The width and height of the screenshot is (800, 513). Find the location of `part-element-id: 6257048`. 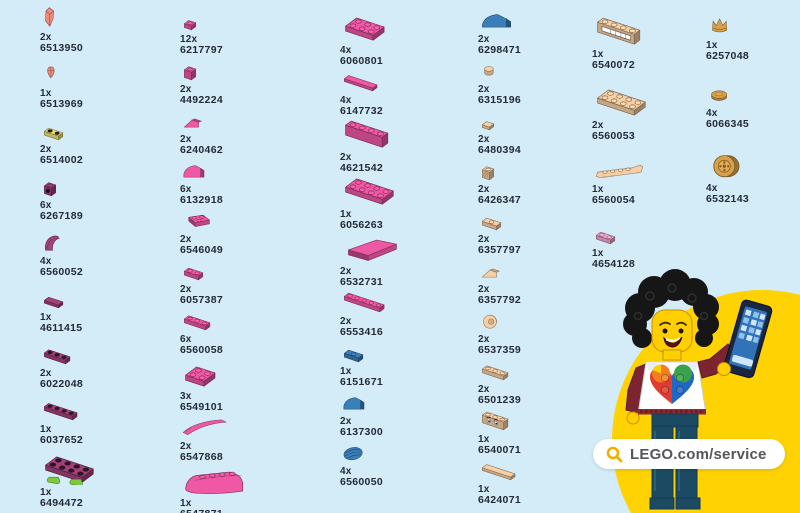

part-element-id: 6257048 is located at coordinates (727, 56).